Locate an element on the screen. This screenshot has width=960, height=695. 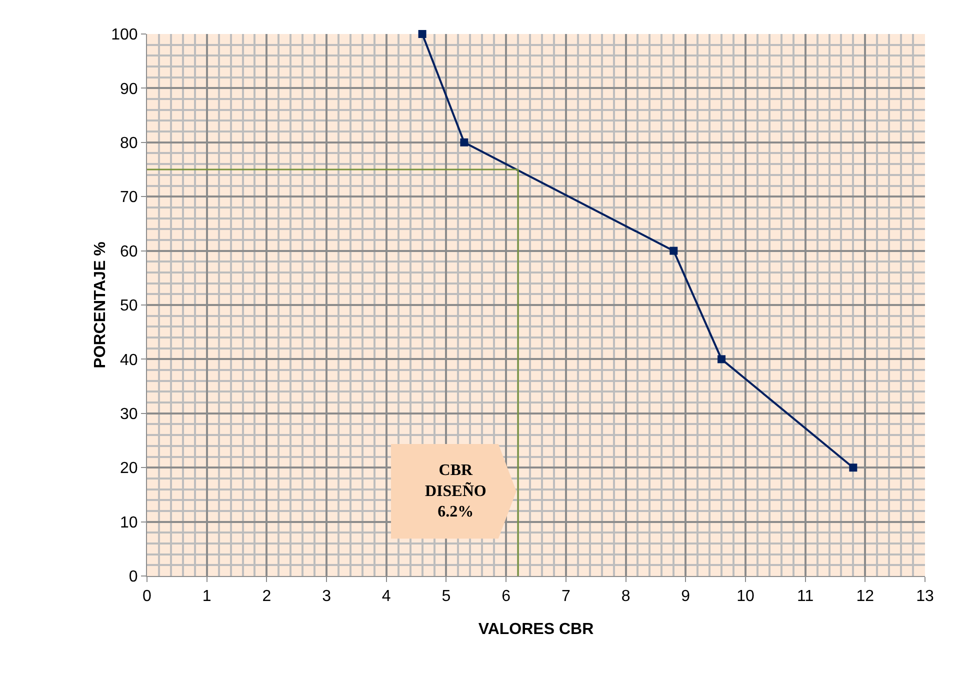
x-tick-label: 0 is located at coordinates (147, 597).